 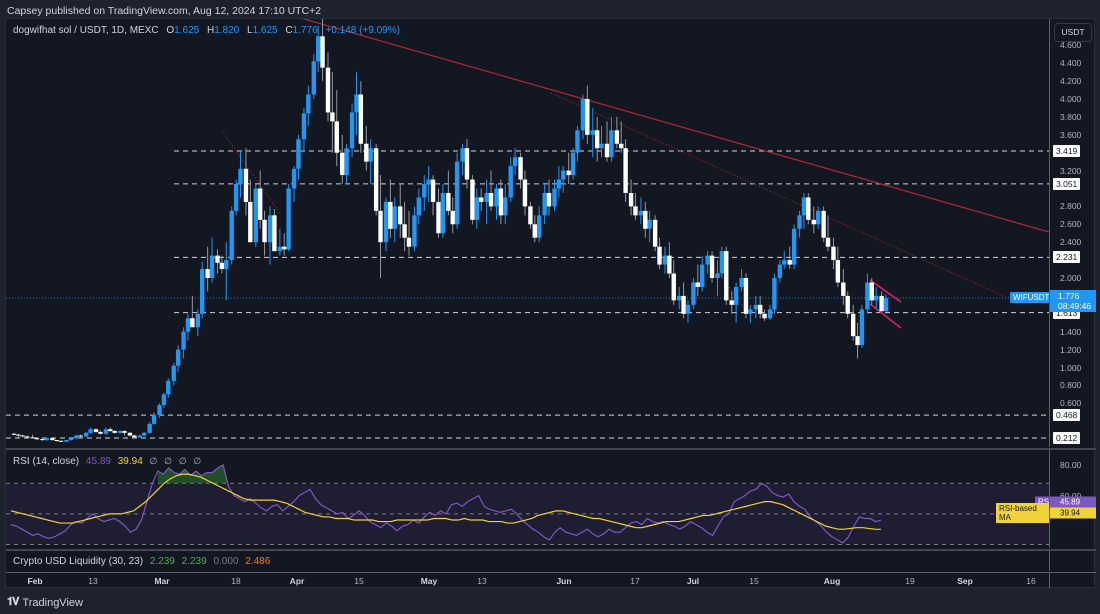 What do you see at coordinates (86, 30) in the screenshot?
I see `symbol-title: dogwifhat sol / USDT, 1D, MEXC` at bounding box center [86, 30].